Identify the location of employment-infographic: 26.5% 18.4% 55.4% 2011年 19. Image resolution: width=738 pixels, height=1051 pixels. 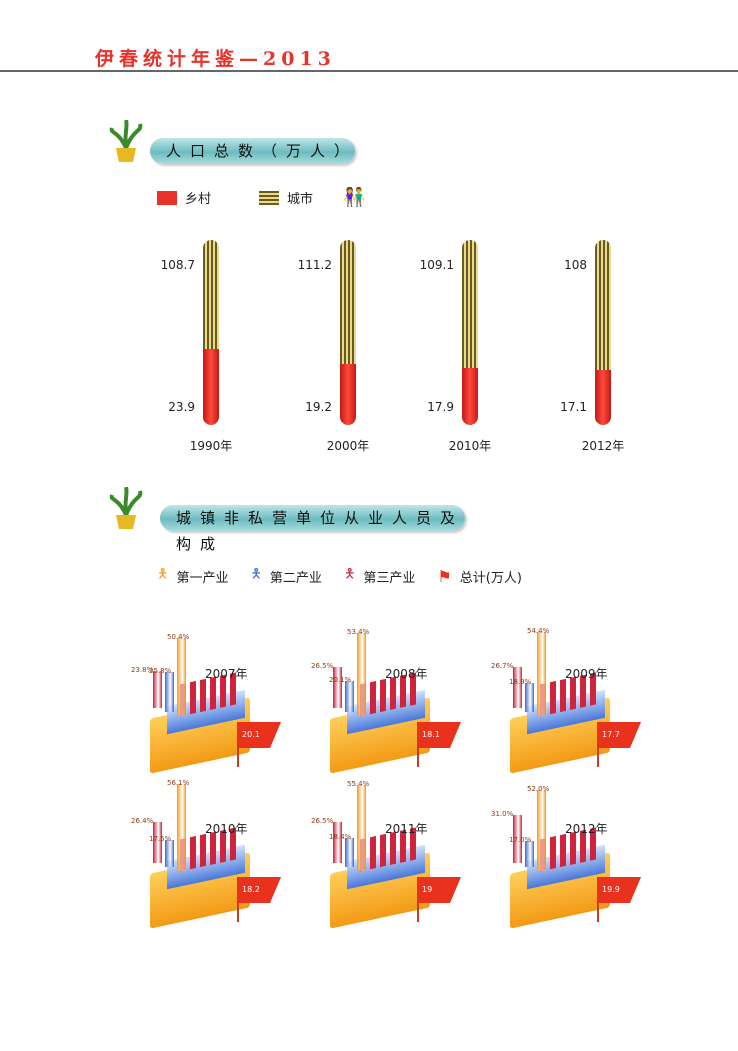
(403, 854).